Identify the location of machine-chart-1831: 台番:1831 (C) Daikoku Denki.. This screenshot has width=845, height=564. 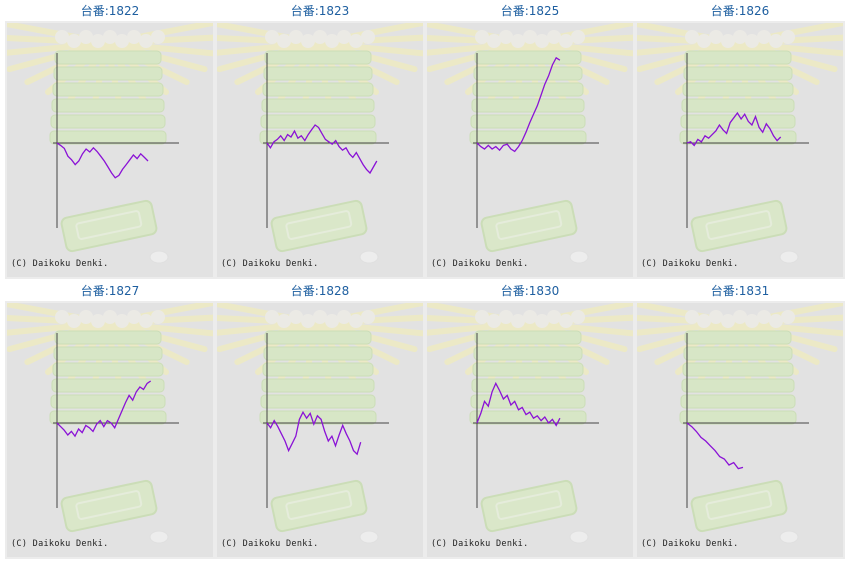
(740, 420).